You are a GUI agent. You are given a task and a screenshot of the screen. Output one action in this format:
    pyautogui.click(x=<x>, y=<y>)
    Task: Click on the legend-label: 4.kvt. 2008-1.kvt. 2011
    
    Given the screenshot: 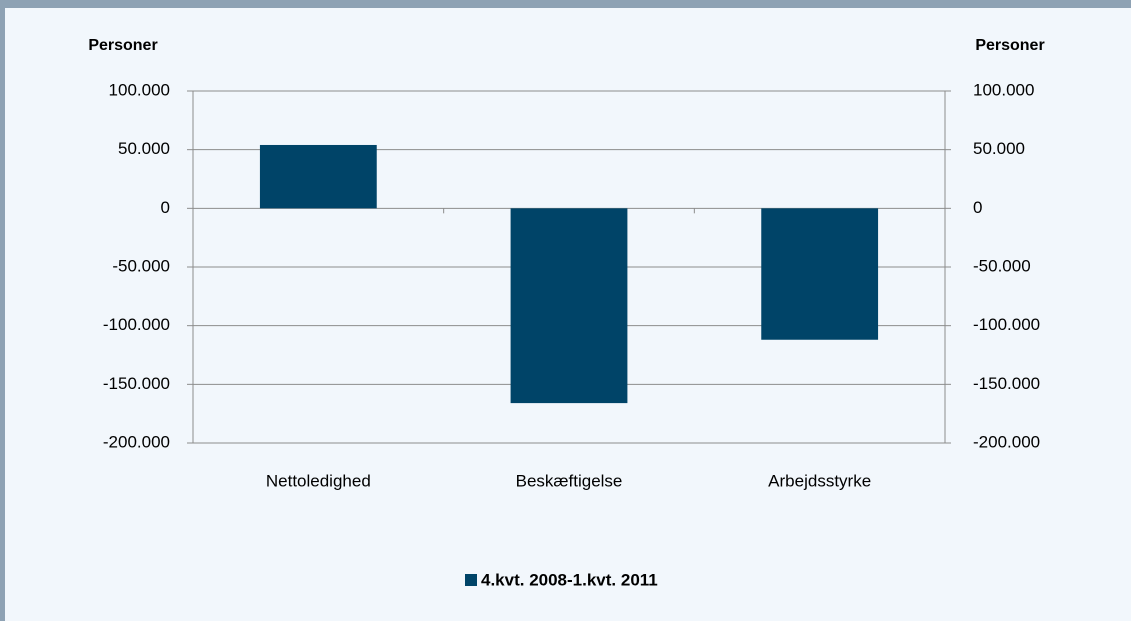 What is the action you would take?
    pyautogui.click(x=569, y=579)
    